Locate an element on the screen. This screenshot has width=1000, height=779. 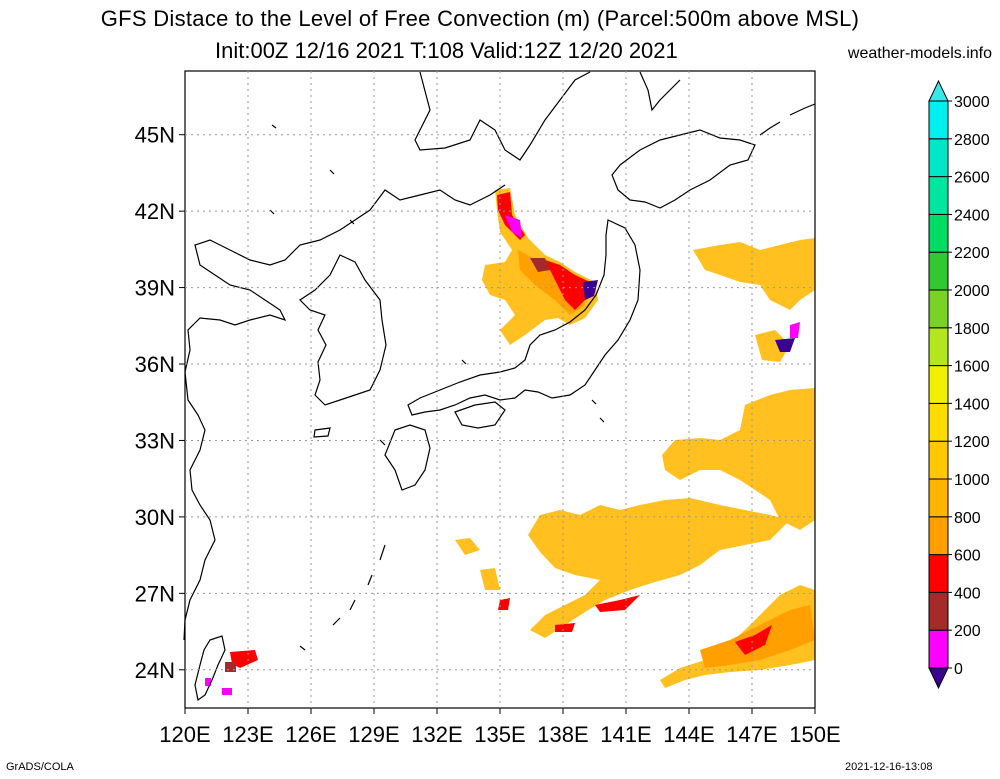
colorbar-level-label: 0 is located at coordinates (958, 669).